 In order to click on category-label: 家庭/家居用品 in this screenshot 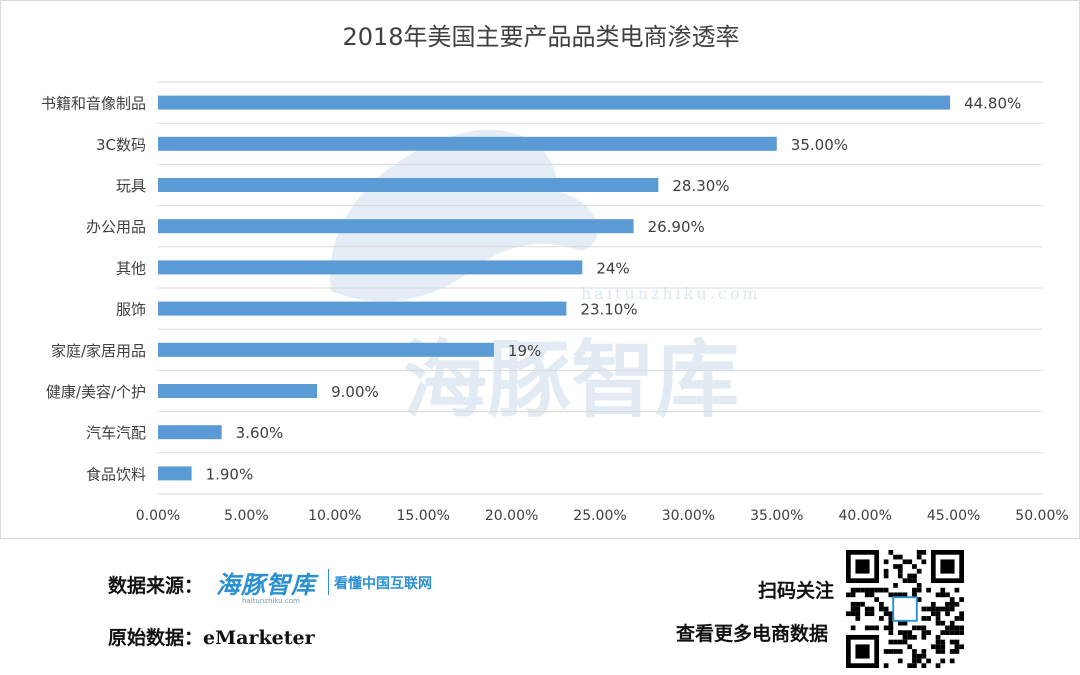, I will do `click(98, 351)`.